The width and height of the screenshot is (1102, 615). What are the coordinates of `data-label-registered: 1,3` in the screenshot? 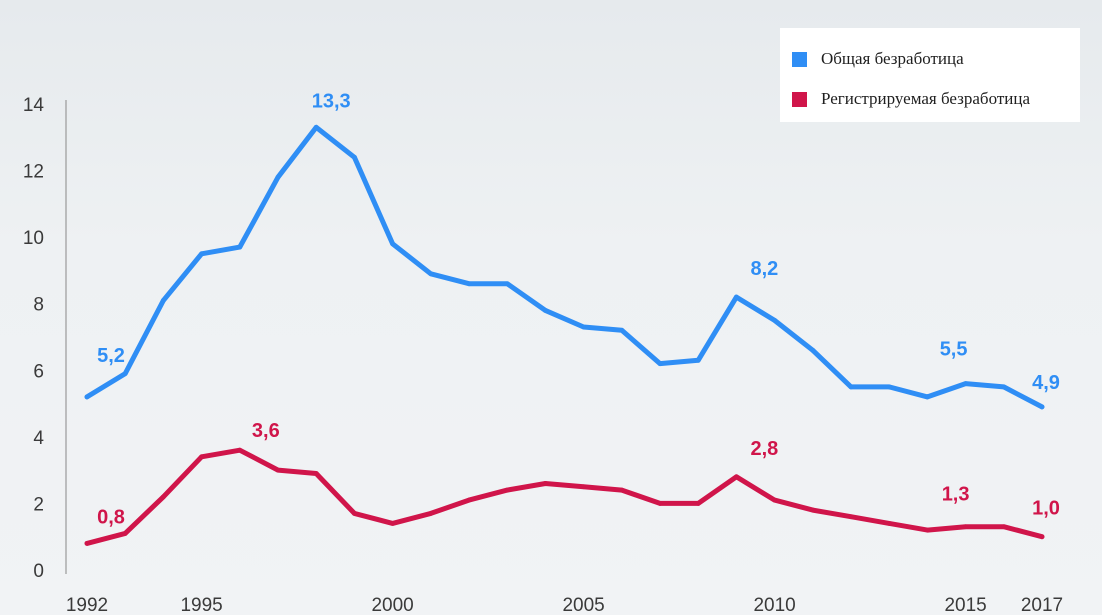 It's located at (956, 495).